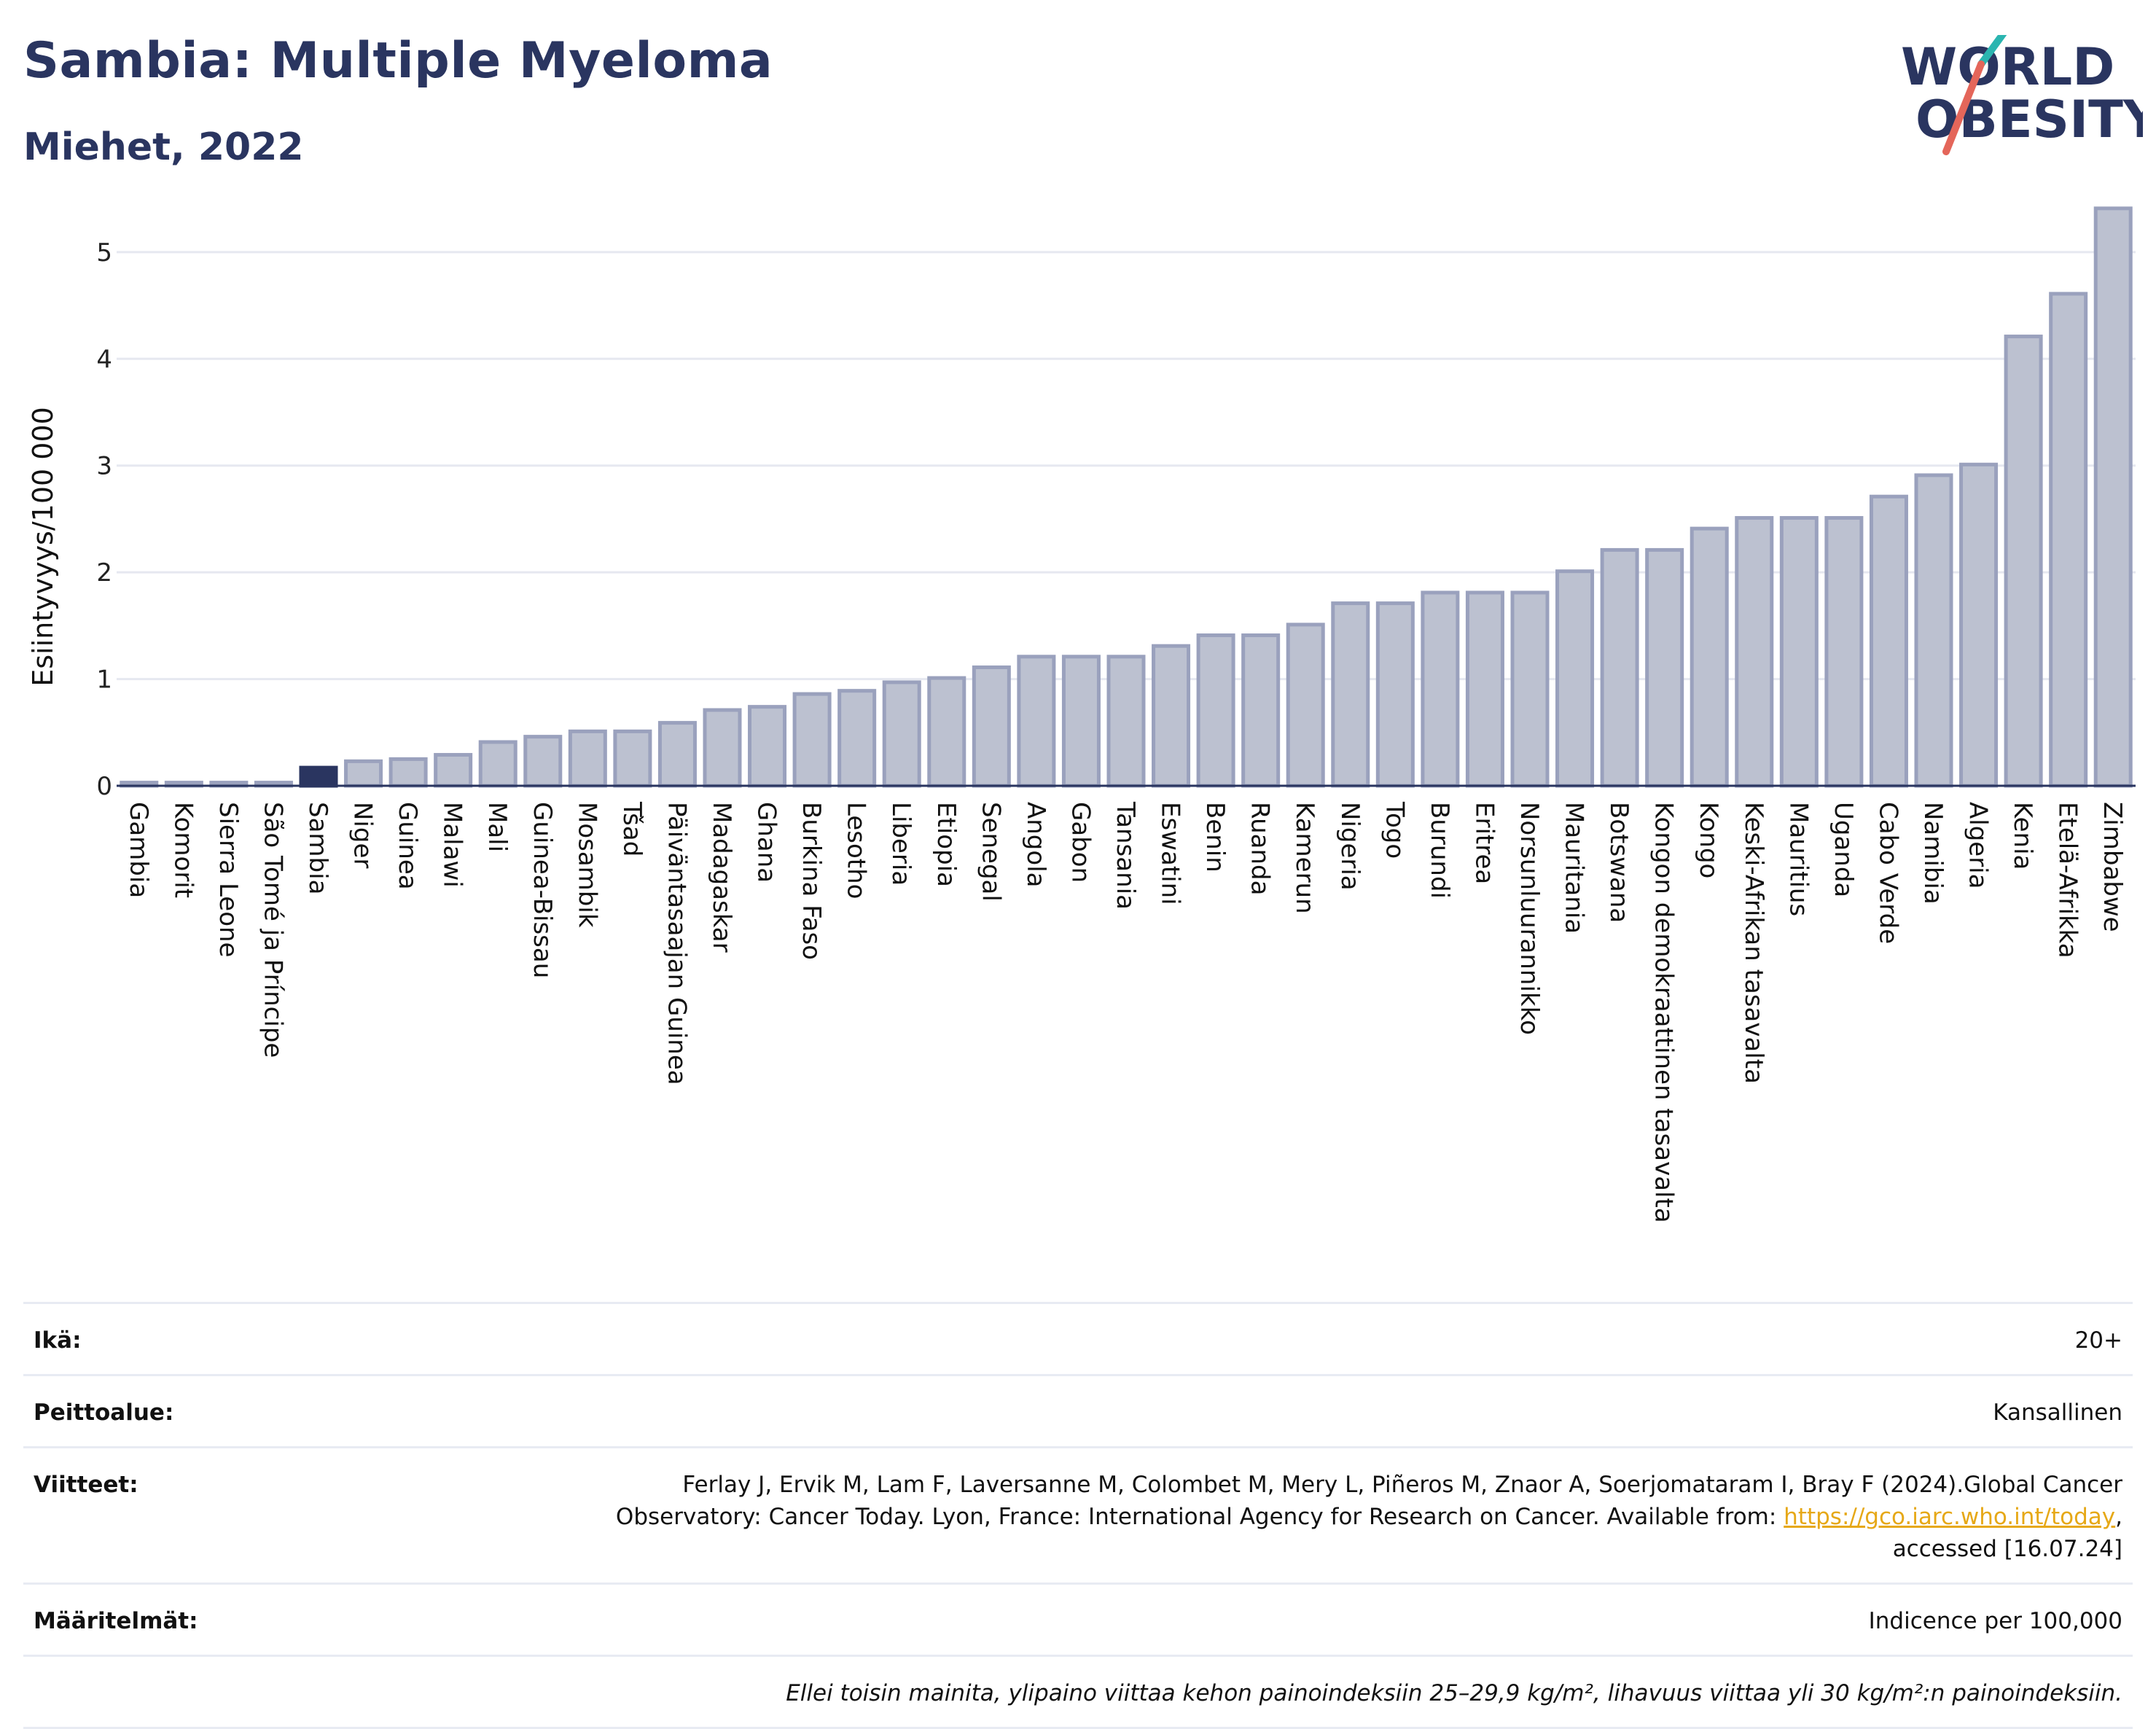 The height and width of the screenshot is (1729, 2156). Describe the element at coordinates (2069, 540) in the screenshot. I see `bar-etel-afrikka` at that location.